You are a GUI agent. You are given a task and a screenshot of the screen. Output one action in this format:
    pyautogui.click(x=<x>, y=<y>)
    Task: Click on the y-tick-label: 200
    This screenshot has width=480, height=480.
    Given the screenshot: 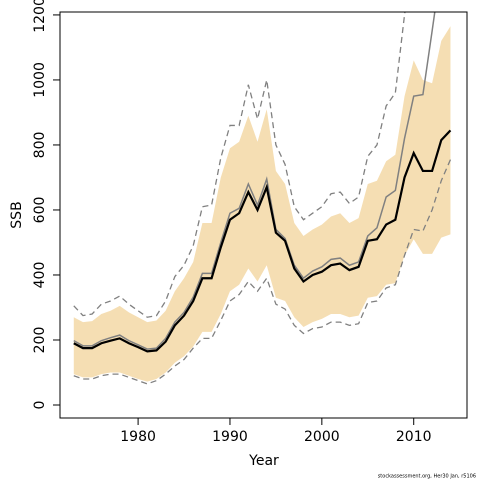 What is the action you would take?
    pyautogui.click(x=40, y=340)
    